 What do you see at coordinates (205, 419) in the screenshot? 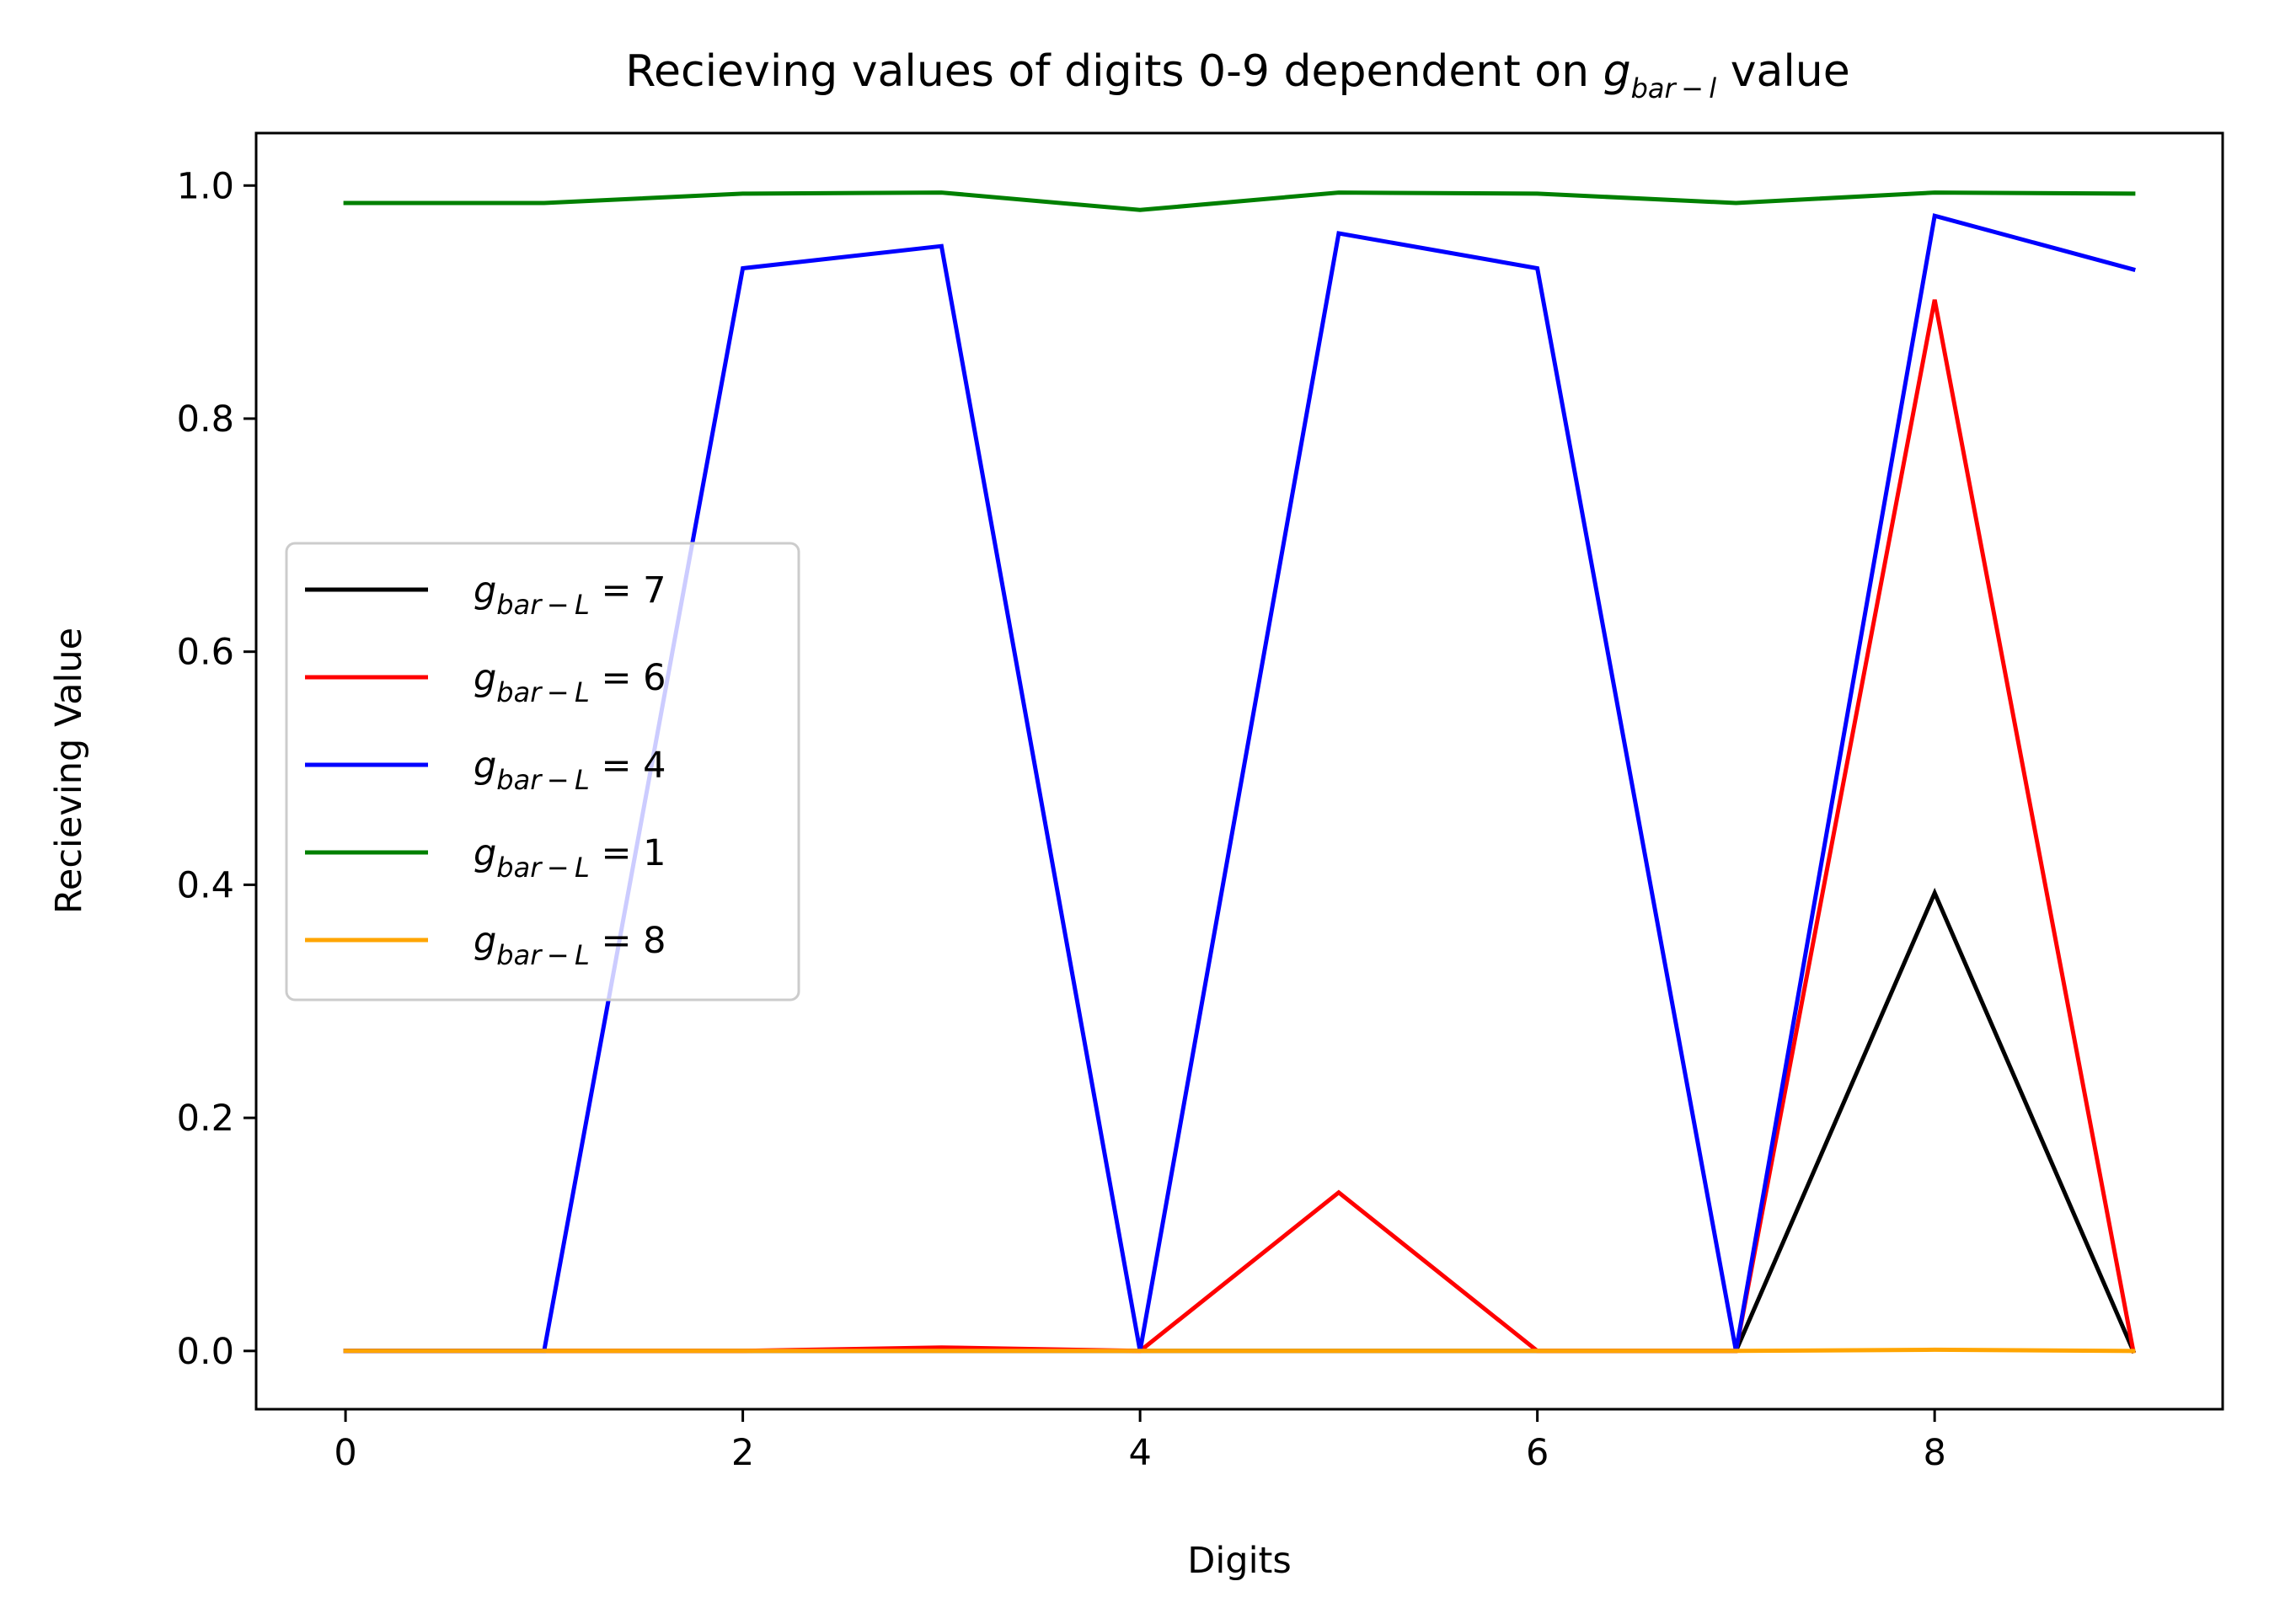
I see `y-tick-label-0.8: 0.8` at bounding box center [205, 419].